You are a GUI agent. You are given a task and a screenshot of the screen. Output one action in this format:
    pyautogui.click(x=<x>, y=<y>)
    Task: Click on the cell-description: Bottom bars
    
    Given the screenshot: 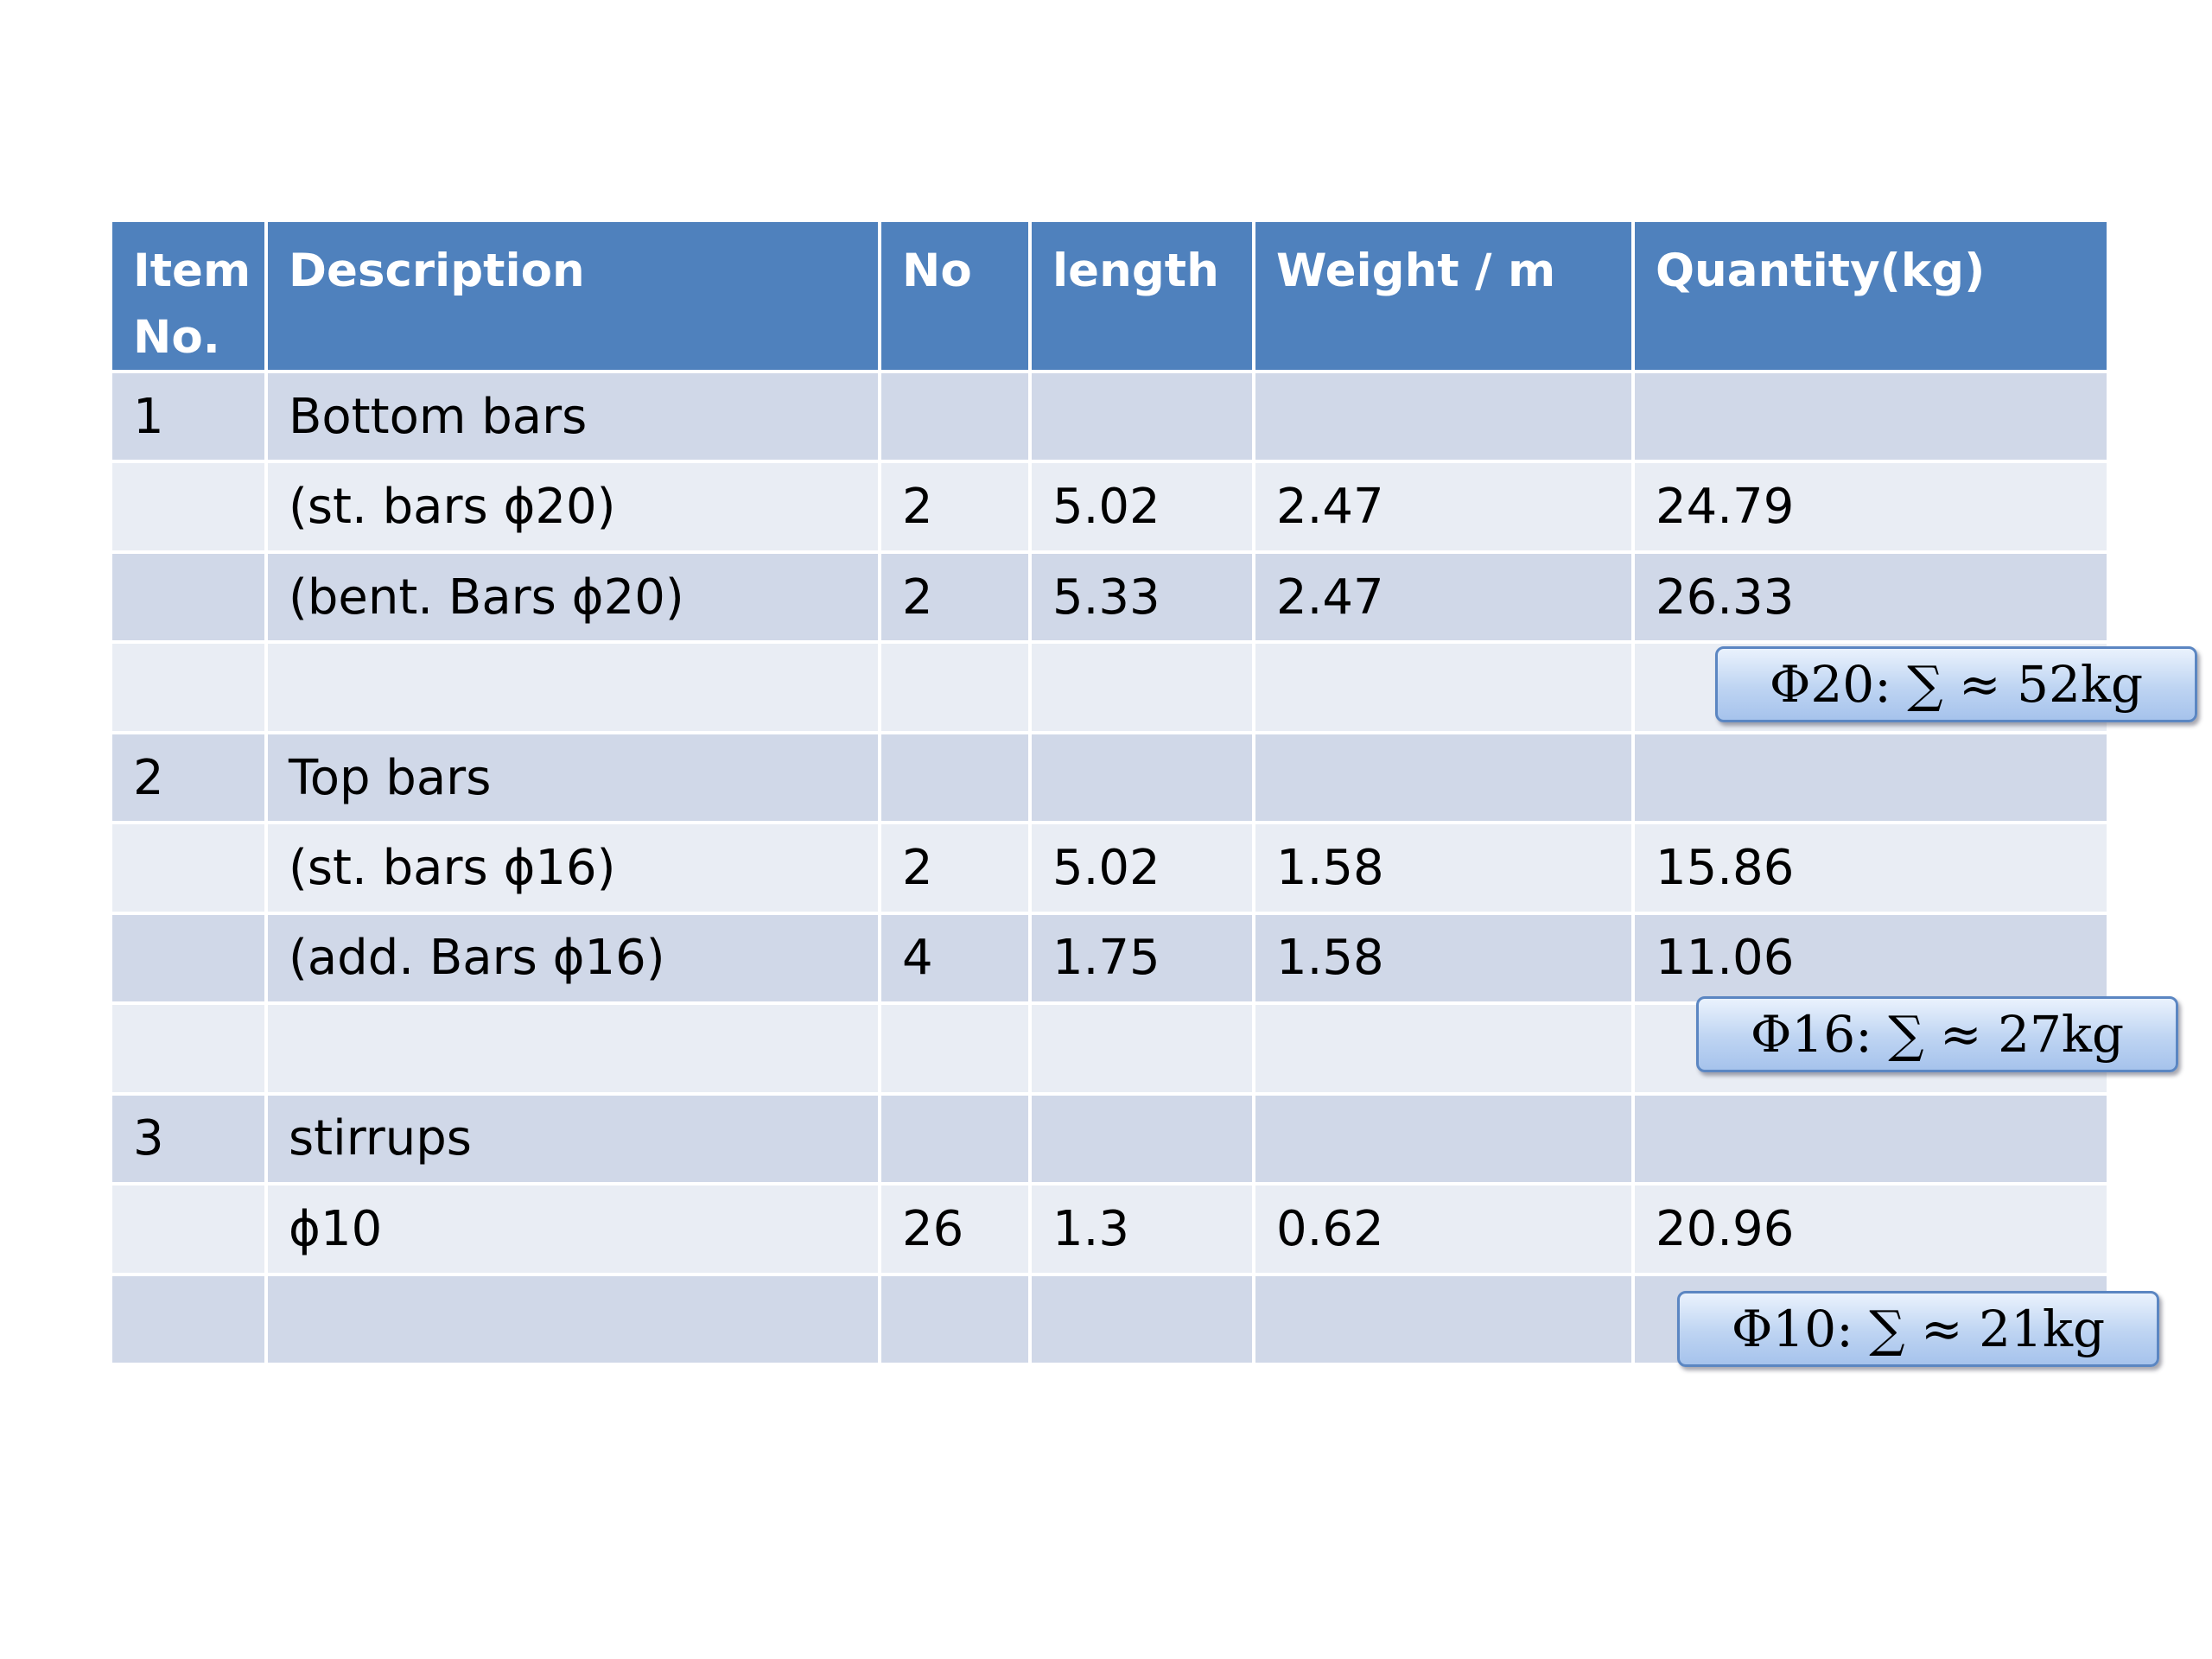 What is the action you would take?
    pyautogui.click(x=573, y=417)
    